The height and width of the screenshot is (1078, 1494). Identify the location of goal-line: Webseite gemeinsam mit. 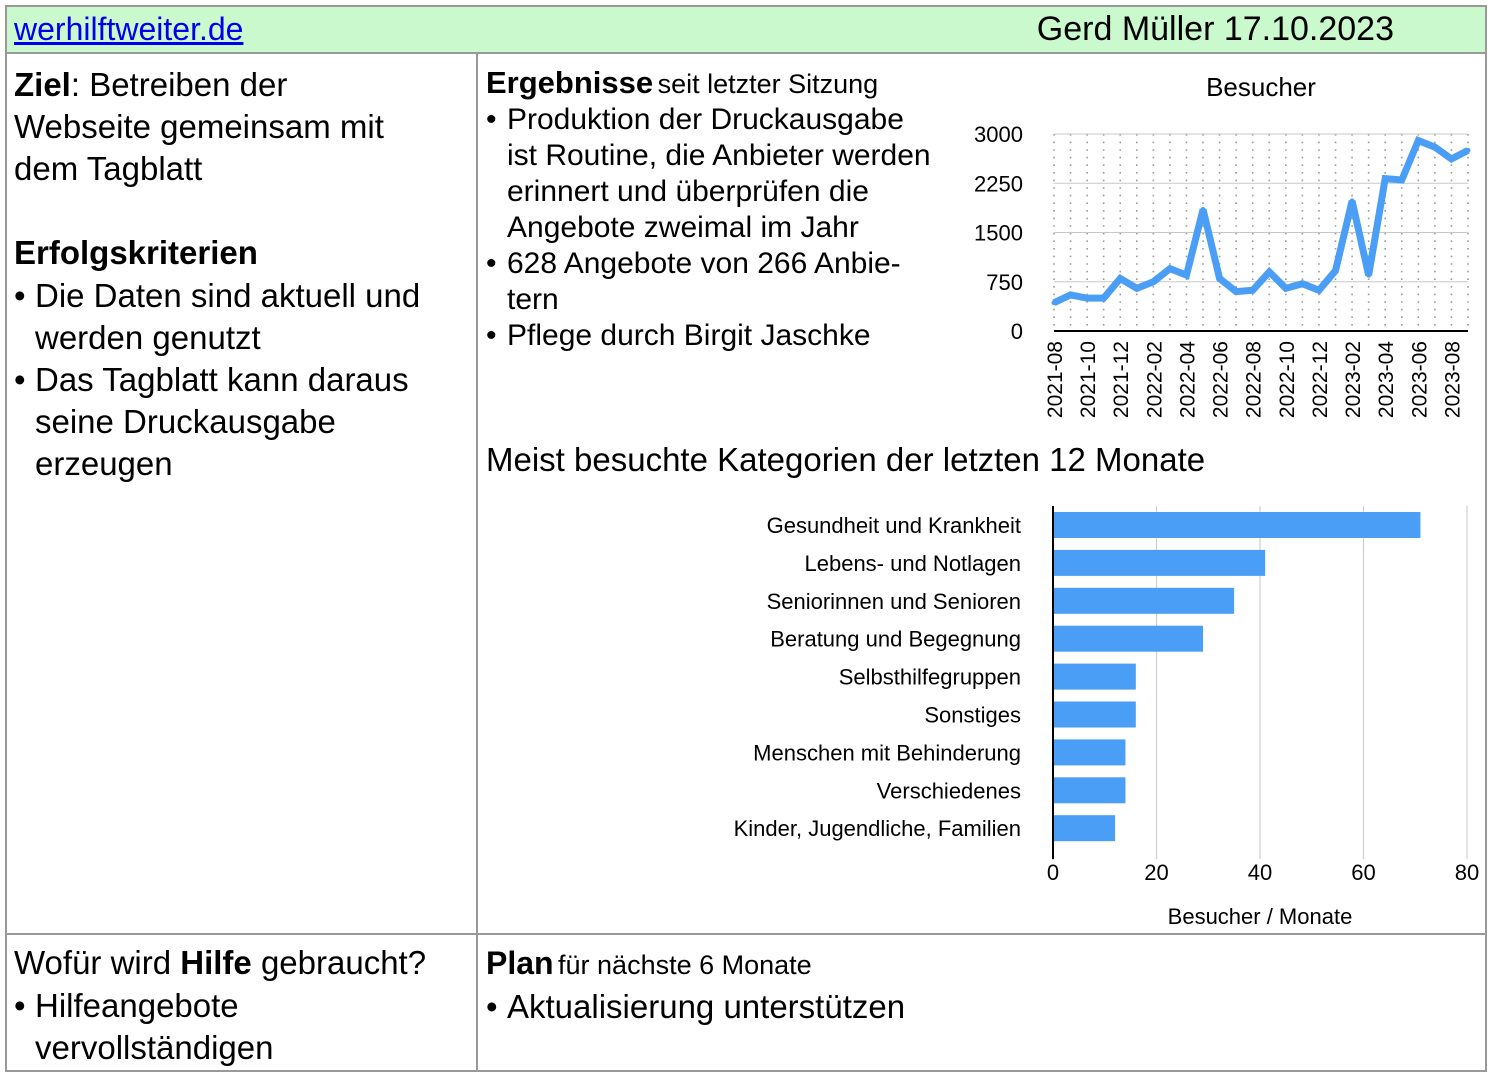
(199, 126).